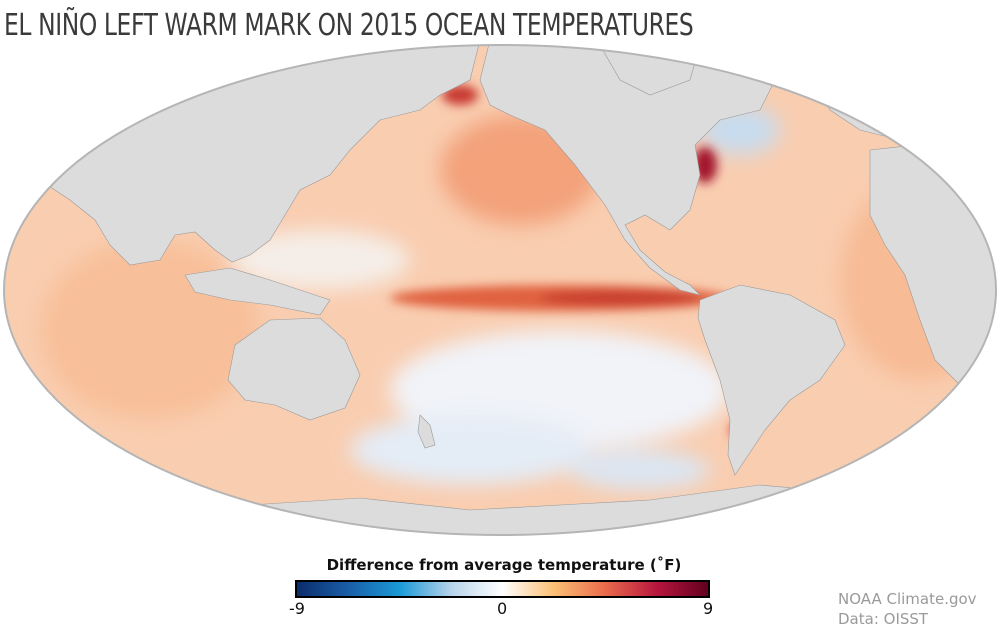  What do you see at coordinates (502, 608) in the screenshot?
I see `legend-mid-label: 0` at bounding box center [502, 608].